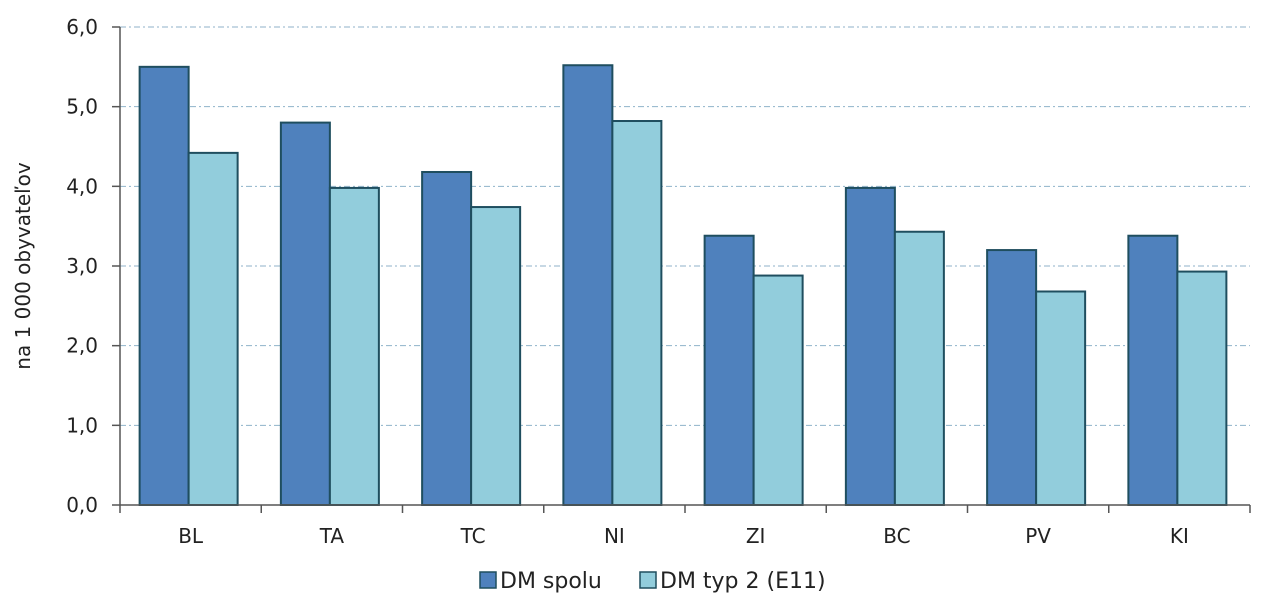 This screenshot has width=1261, height=601. I want to click on legend-dm-spolu: DM spolu, so click(540, 581).